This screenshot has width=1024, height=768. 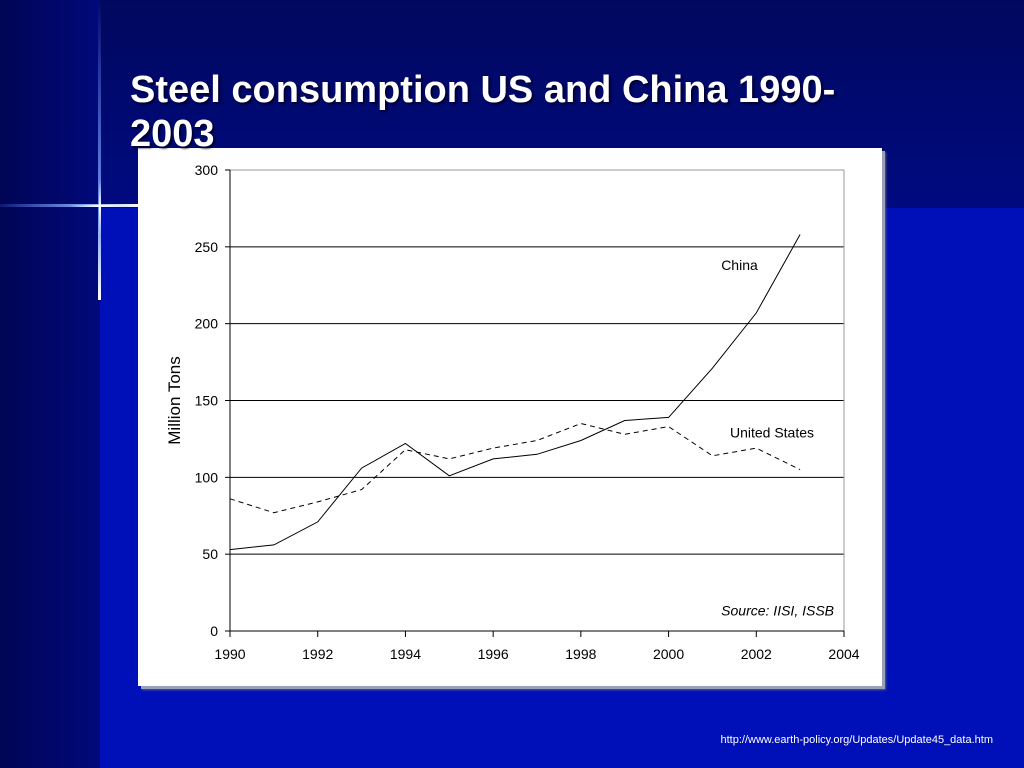 I want to click on slide-title: Steel consumption US and China 1990-2003, so click(x=483, y=112).